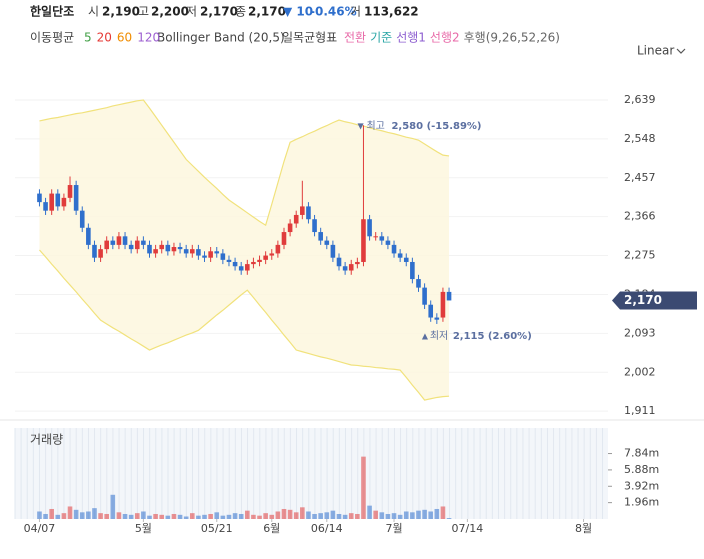  Describe the element at coordinates (191, 12) in the screenshot. I see `low-label: 저` at that location.